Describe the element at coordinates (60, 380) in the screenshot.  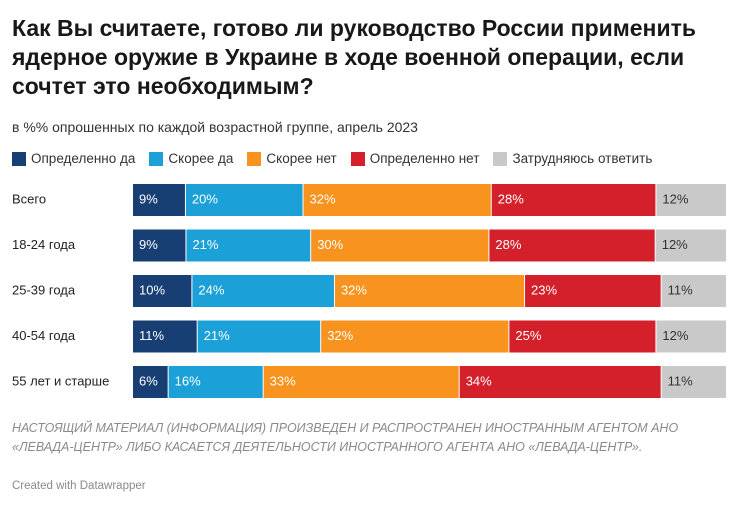
I see `category-label: 55 лет и старше` at that location.